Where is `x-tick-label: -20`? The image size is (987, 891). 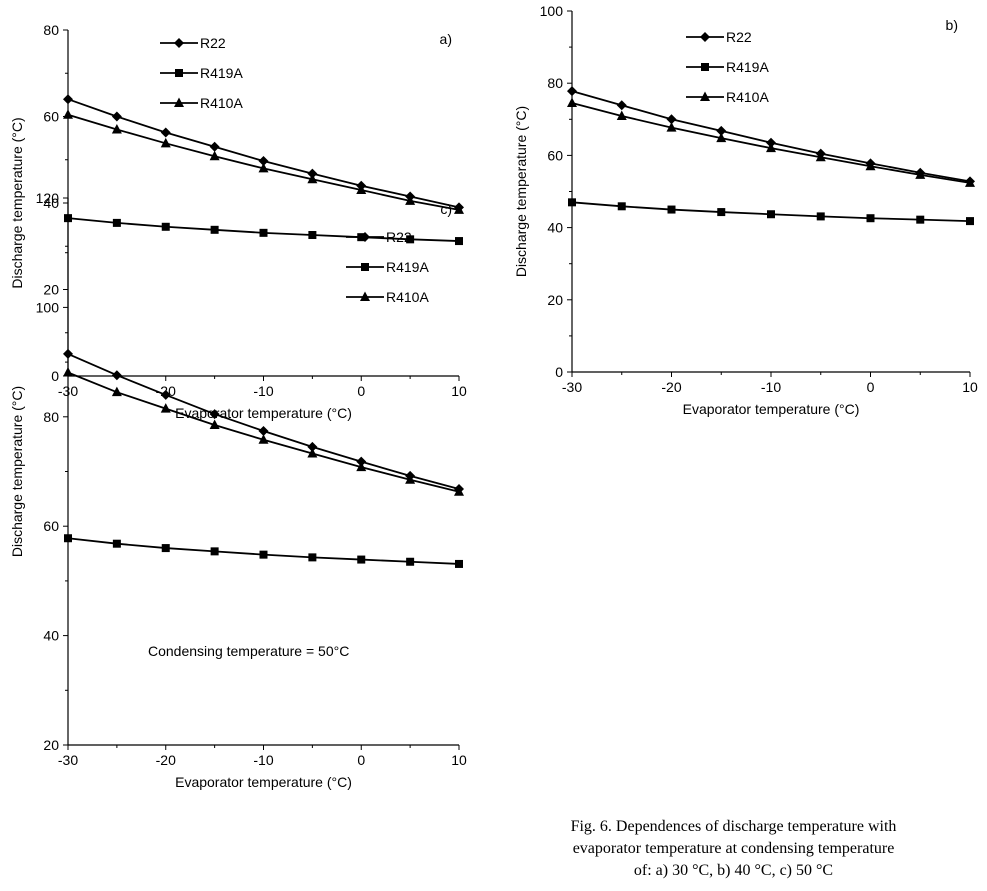
x-tick-label: -20 is located at coordinates (671, 387).